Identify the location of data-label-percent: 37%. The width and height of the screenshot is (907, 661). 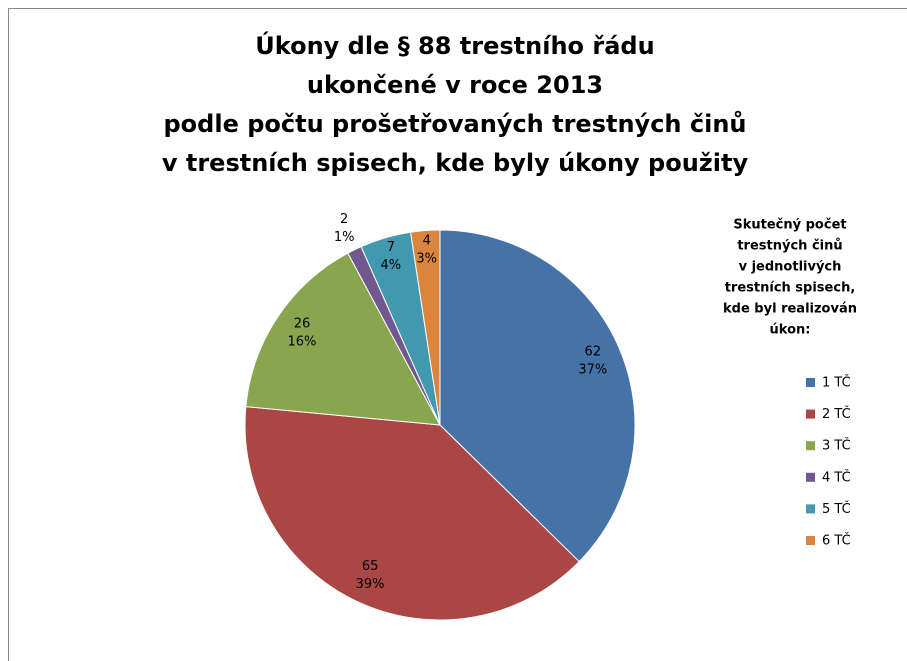
(592, 369).